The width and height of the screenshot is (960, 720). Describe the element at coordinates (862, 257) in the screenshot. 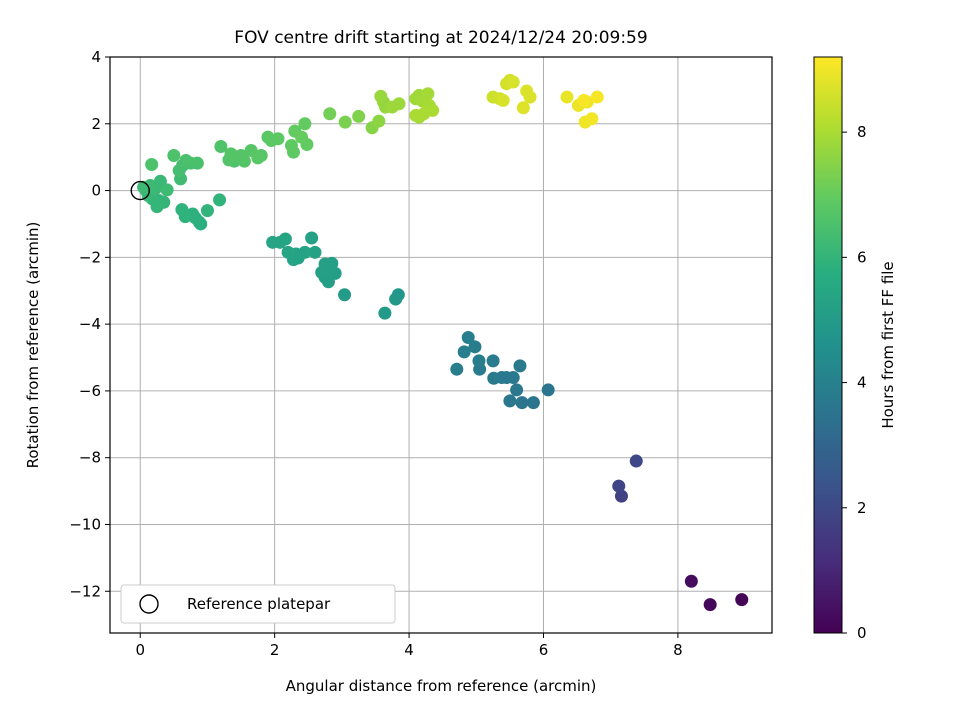

I see `colorbar-tick-label: 6` at that location.